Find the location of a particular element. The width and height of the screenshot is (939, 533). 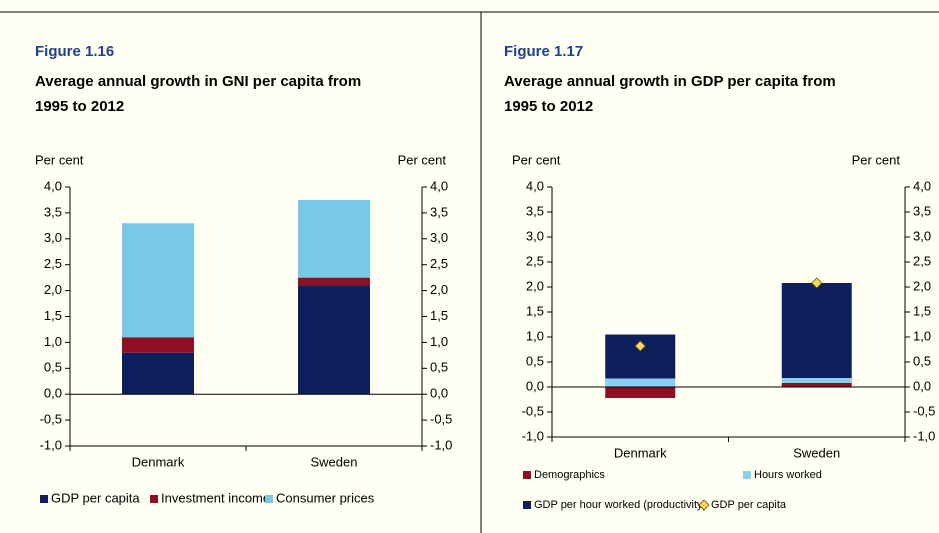

legend-label: Hours worked is located at coordinates (788, 475).